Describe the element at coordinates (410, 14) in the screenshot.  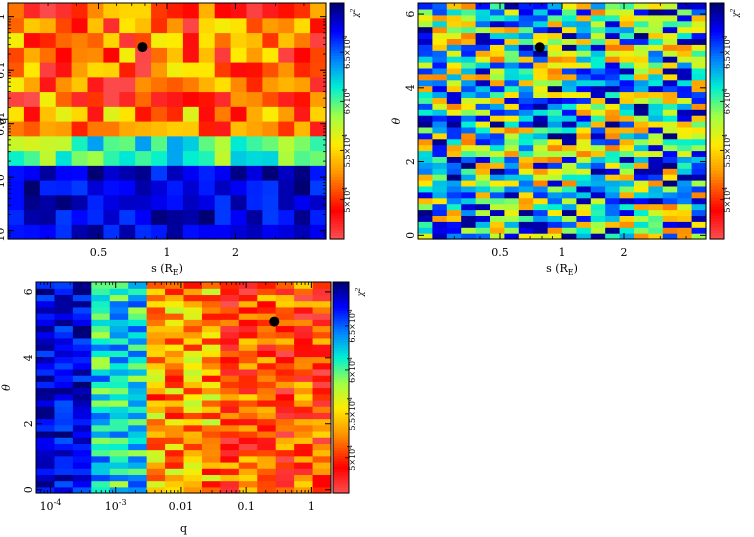
I see `y-tick-label: 6` at that location.